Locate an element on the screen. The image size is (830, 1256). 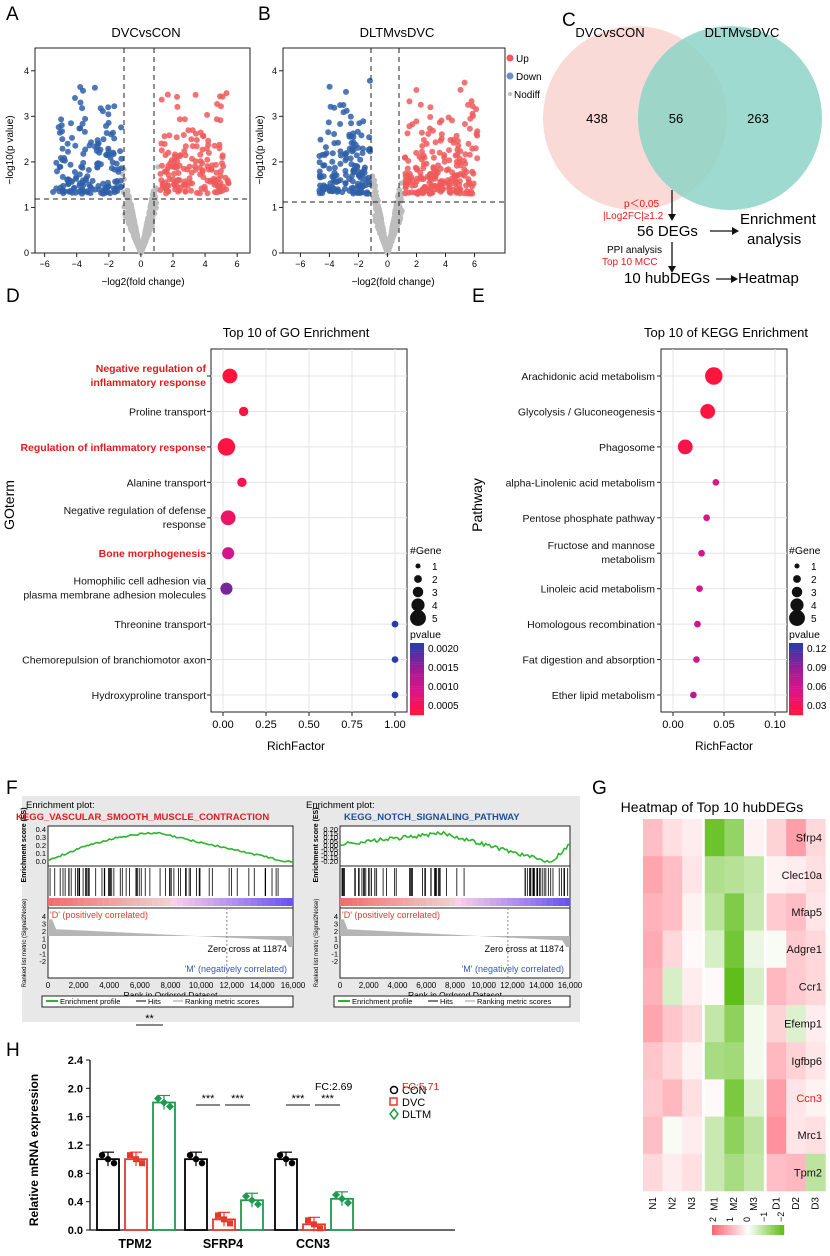
x-tick-label: −2 is located at coordinates (109, 264).